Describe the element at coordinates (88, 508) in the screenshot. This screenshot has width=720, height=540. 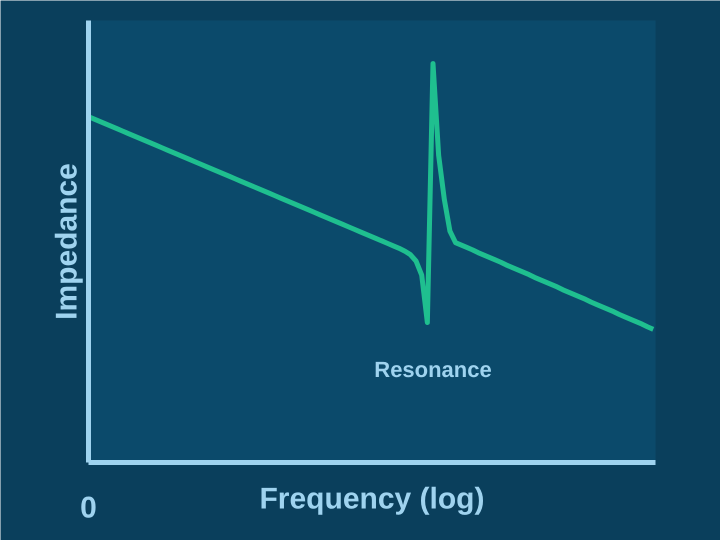
I see `text: 0` at that location.